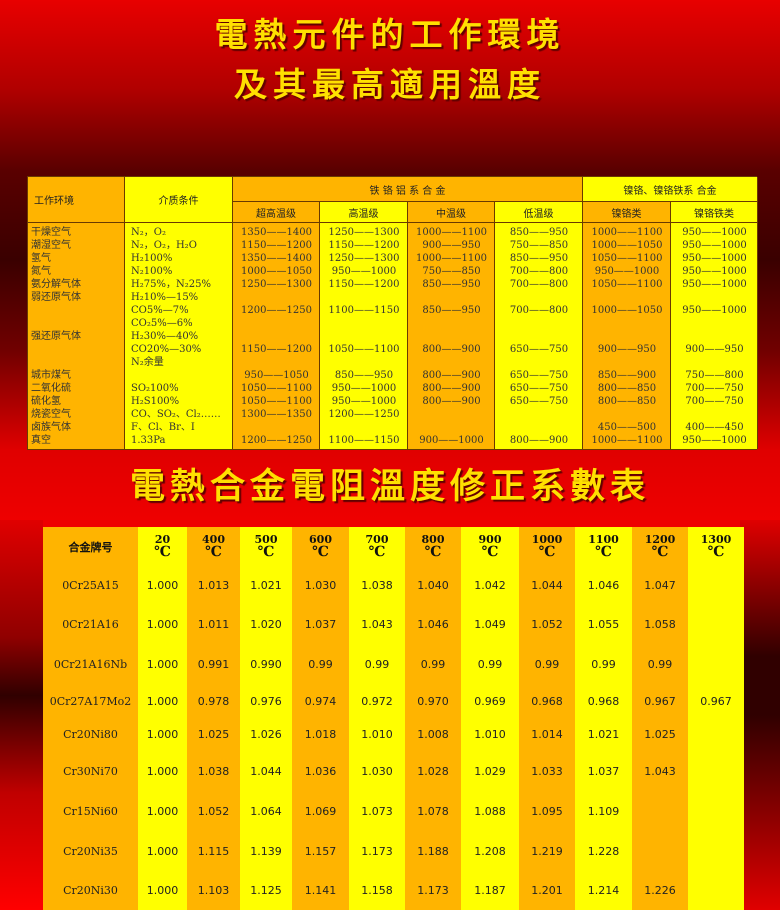 The height and width of the screenshot is (910, 780). What do you see at coordinates (213, 546) in the screenshot?
I see `temperature-header: 400 ℃` at bounding box center [213, 546].